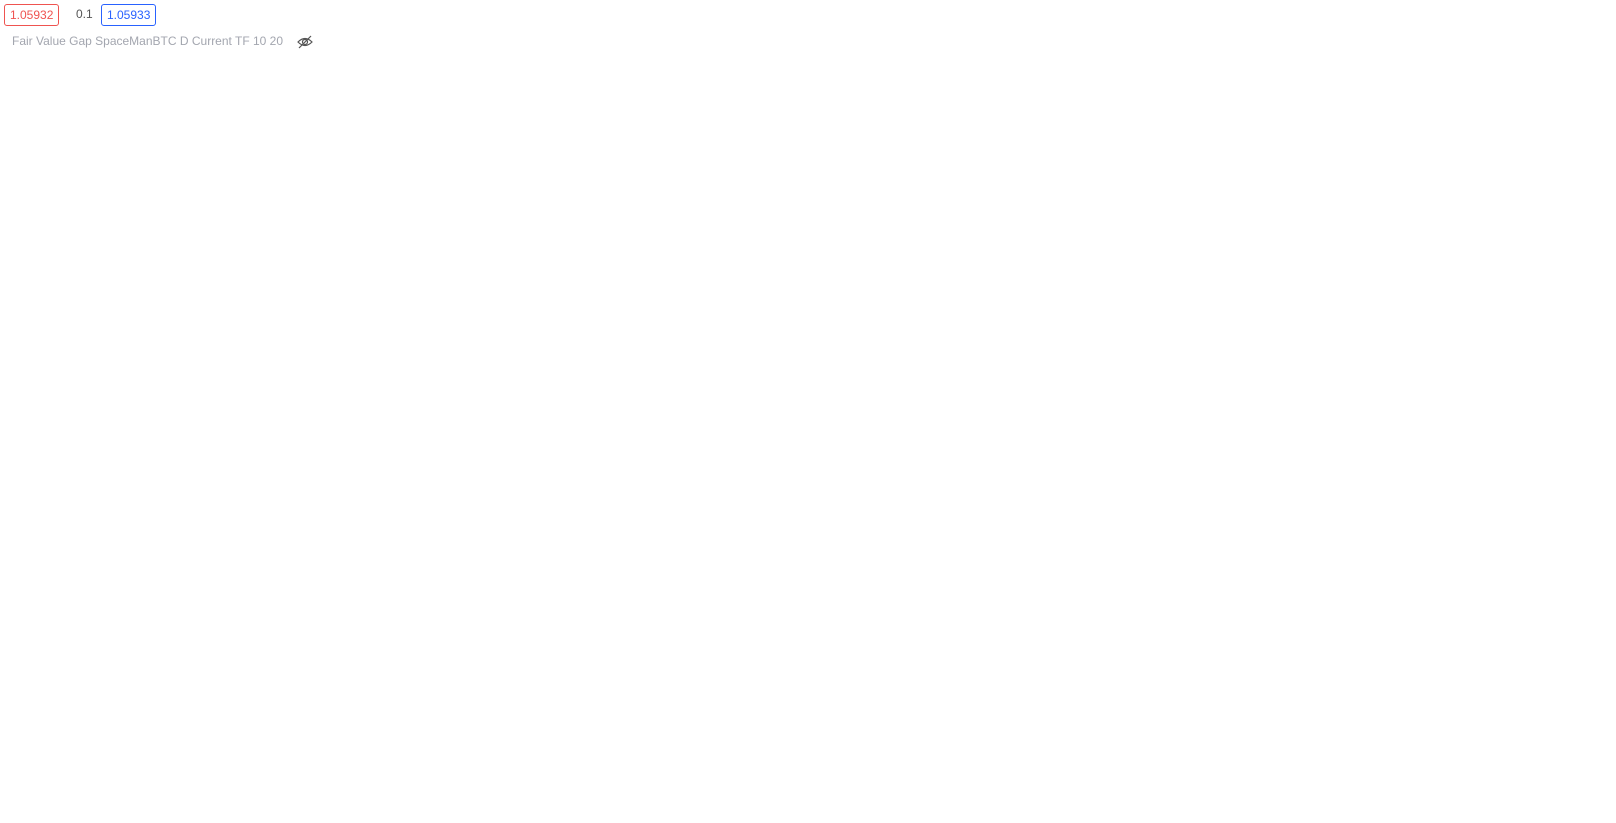  Describe the element at coordinates (84, 14) in the screenshot. I see `spread: 0.1` at that location.